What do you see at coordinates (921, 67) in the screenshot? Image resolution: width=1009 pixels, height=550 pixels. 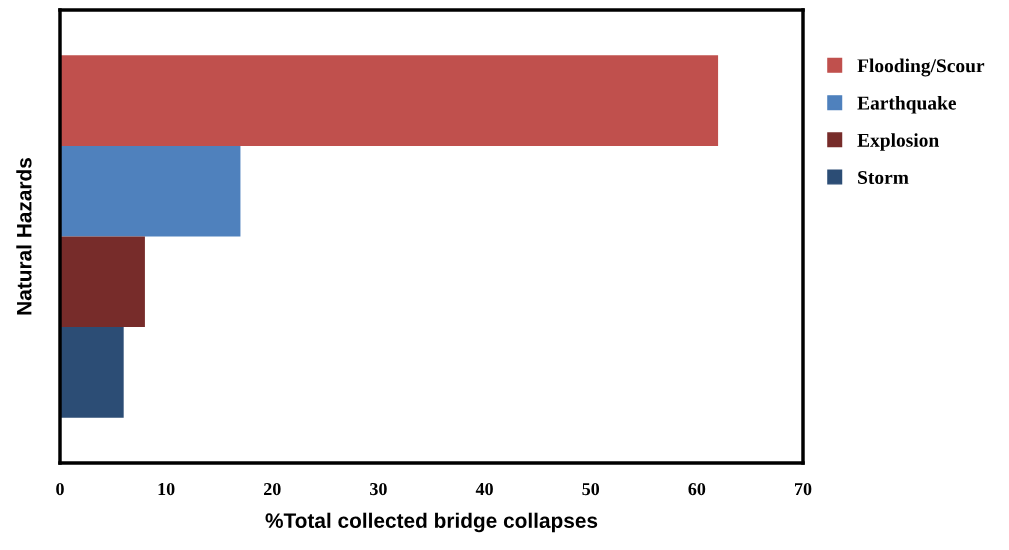 I see `legend-label: Flooding/Scour` at bounding box center [921, 67].